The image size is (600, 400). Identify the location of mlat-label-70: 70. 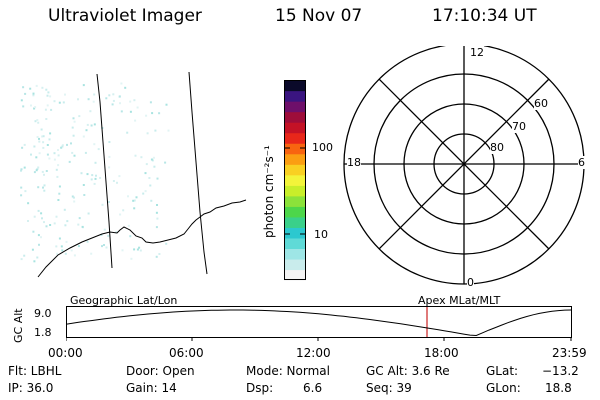
(519, 126).